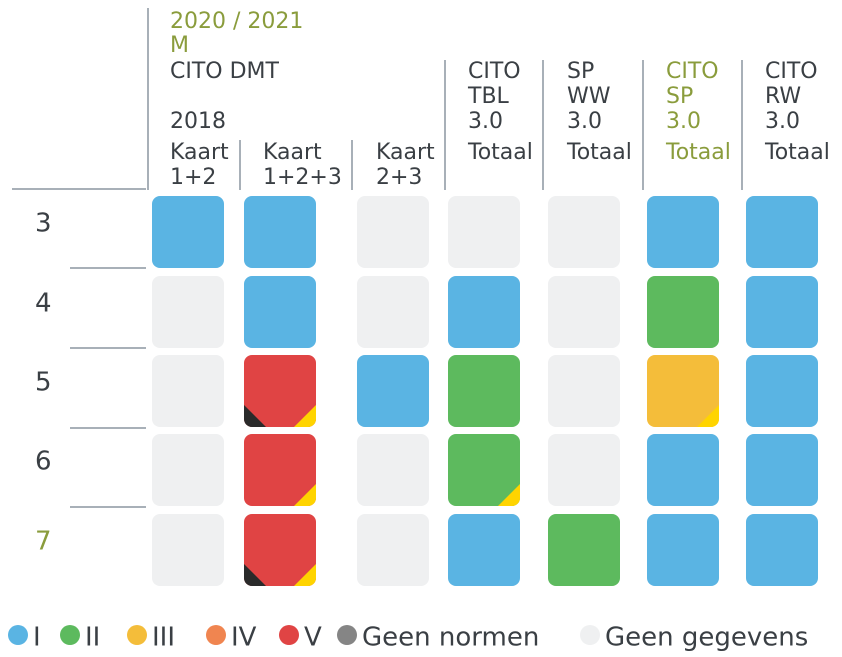  What do you see at coordinates (198, 121) in the screenshot?
I see `group-year: 2018` at bounding box center [198, 121].